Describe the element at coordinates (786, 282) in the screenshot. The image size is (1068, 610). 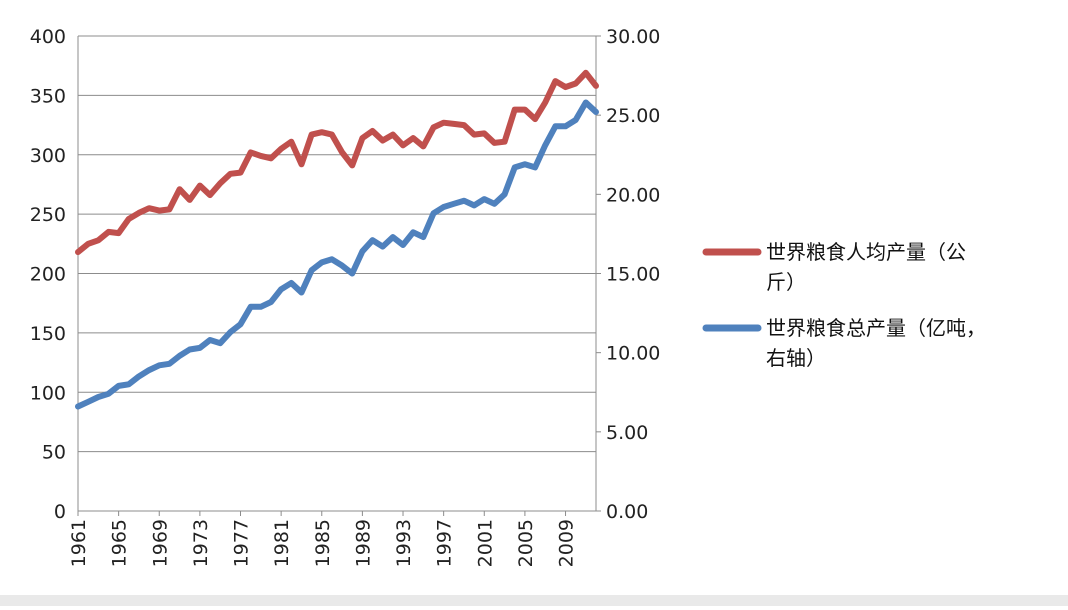
I see `legend-label-per-capita-line2: 斤）` at that location.